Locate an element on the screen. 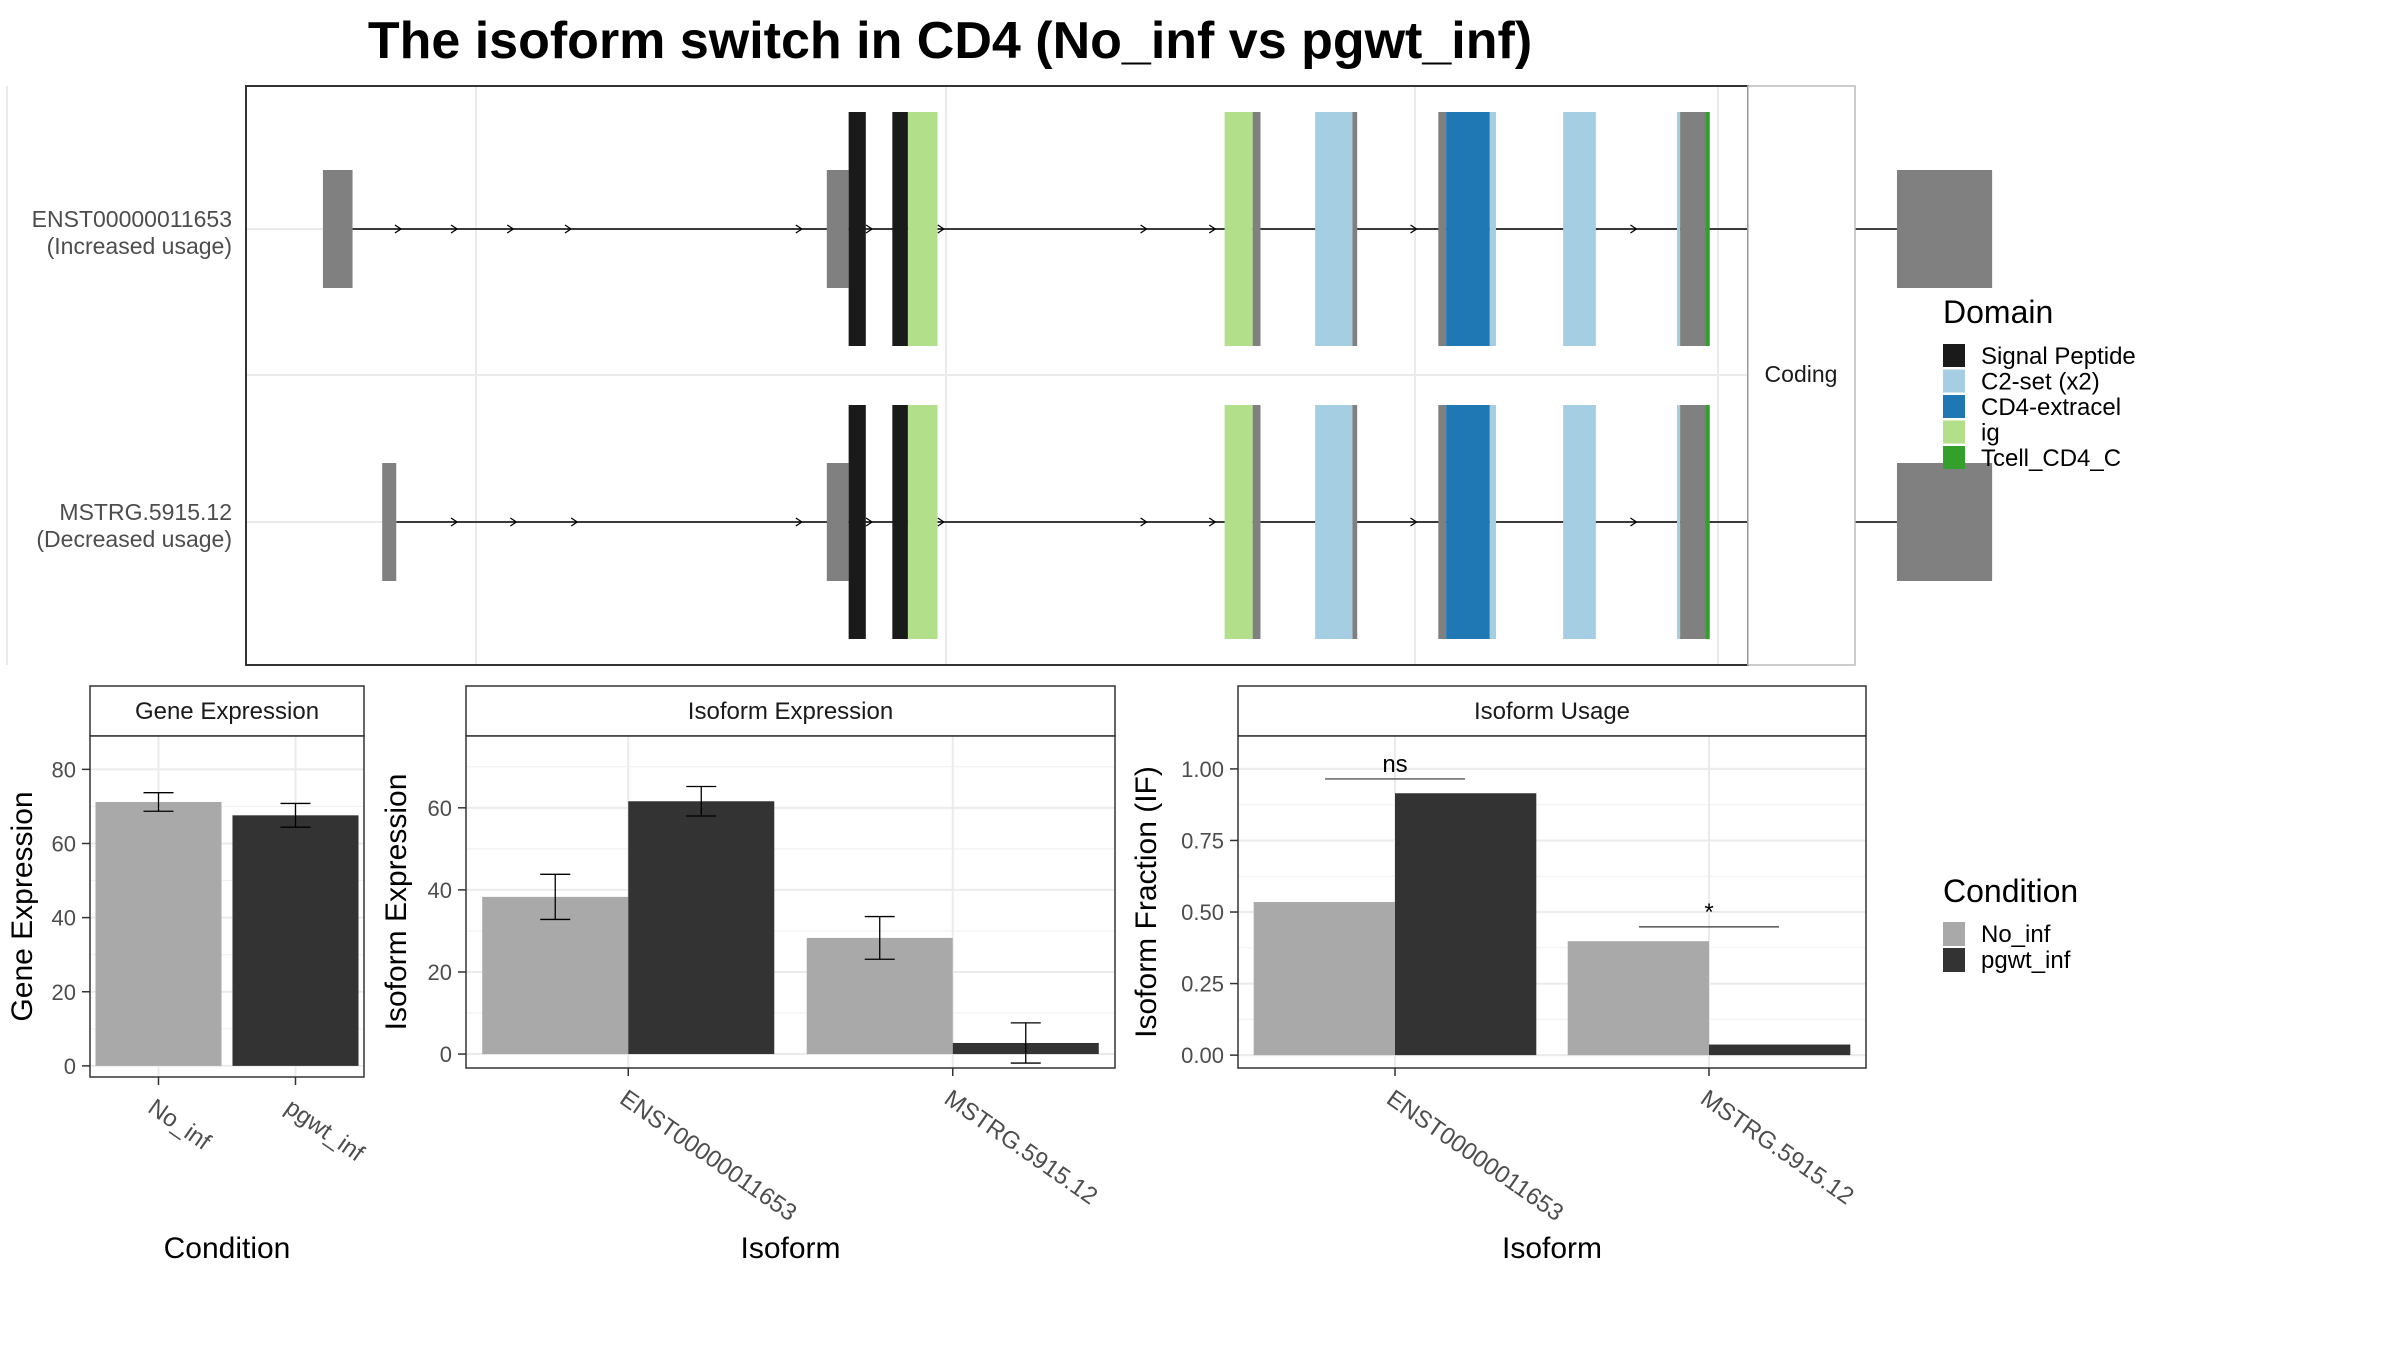  condition-legend-label: pgwt_inf is located at coordinates (2026, 960).